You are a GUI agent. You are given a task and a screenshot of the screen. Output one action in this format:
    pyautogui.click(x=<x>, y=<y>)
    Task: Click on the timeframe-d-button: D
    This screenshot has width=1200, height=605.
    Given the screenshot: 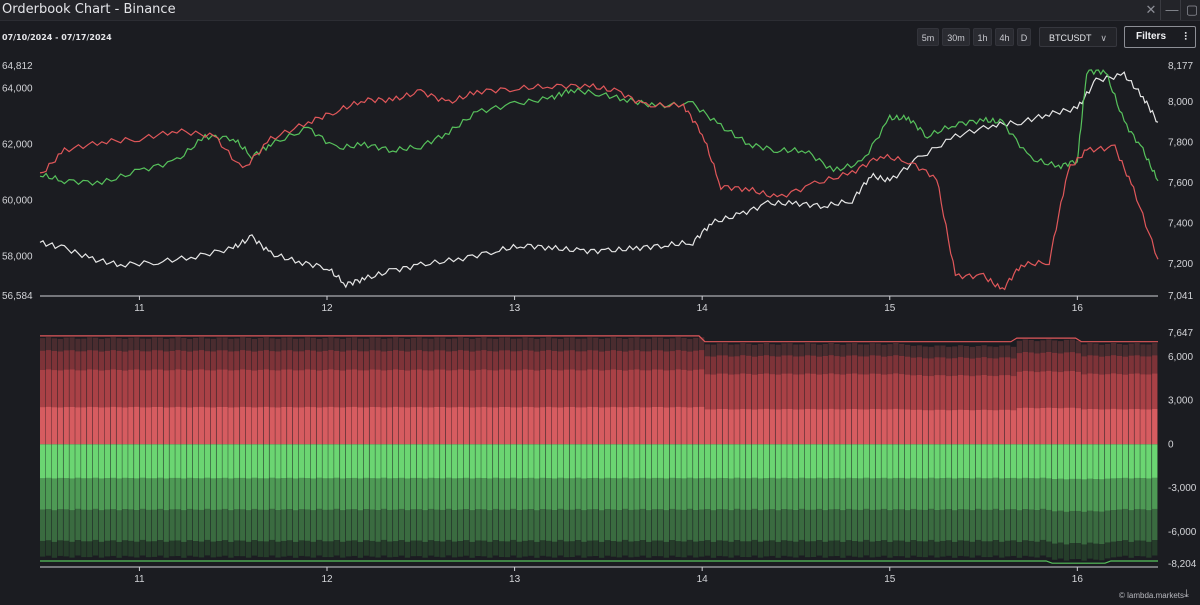 What is the action you would take?
    pyautogui.click(x=1024, y=37)
    